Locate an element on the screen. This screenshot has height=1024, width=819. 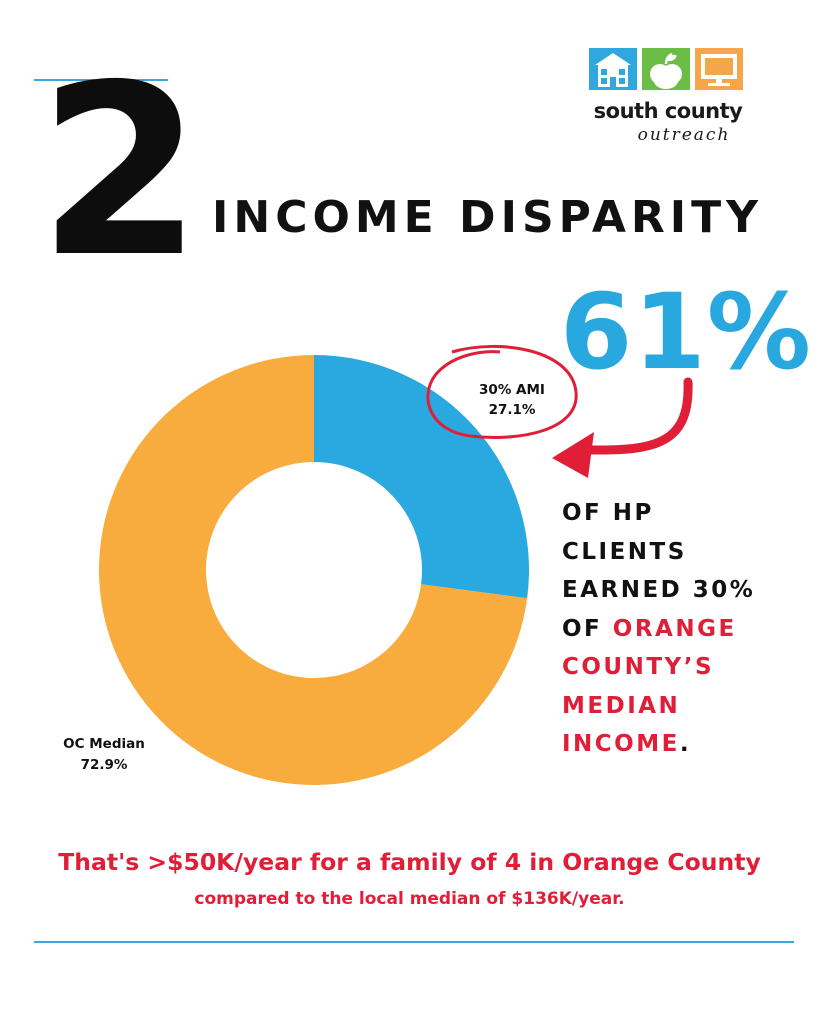
section-number: 2 is located at coordinates (120, 171).